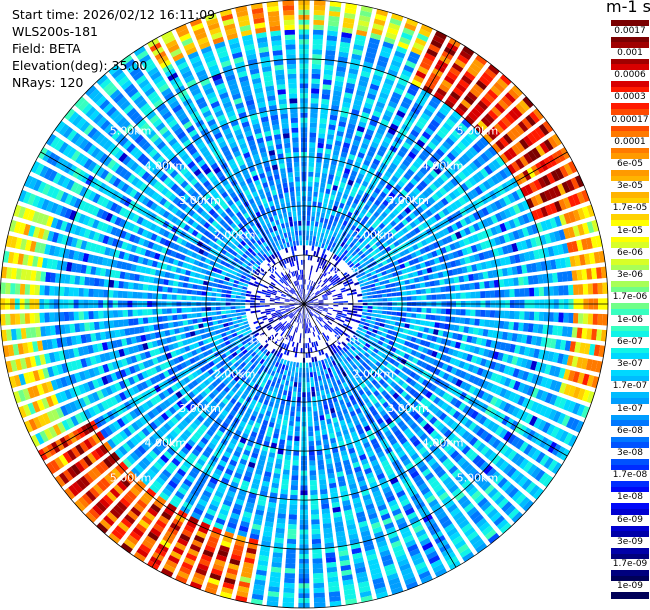 Image resolution: width=650 pixels, height=610 pixels. I want to click on ring-label-45-1: 1.00km, so click(339, 269).